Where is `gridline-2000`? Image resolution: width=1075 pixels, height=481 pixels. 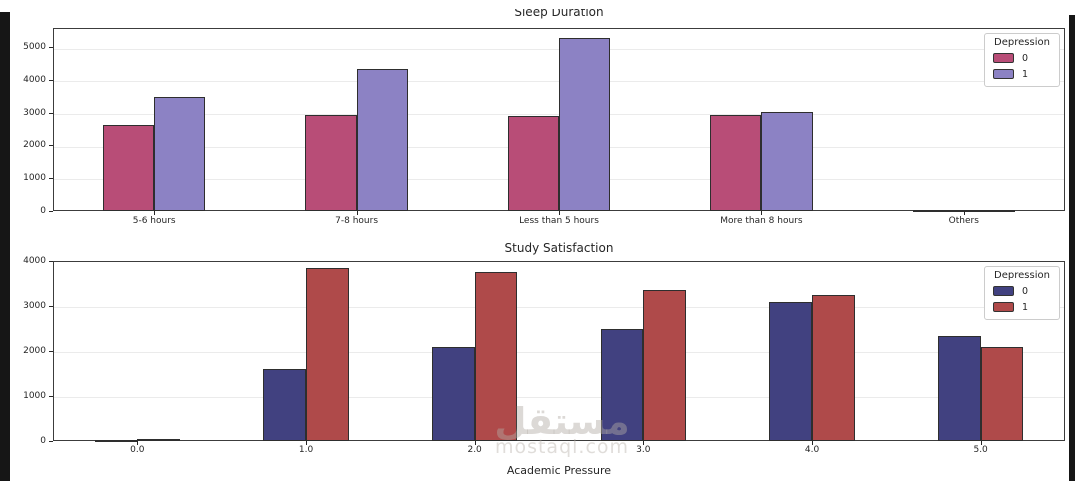 gridline-2000 is located at coordinates (559, 352).